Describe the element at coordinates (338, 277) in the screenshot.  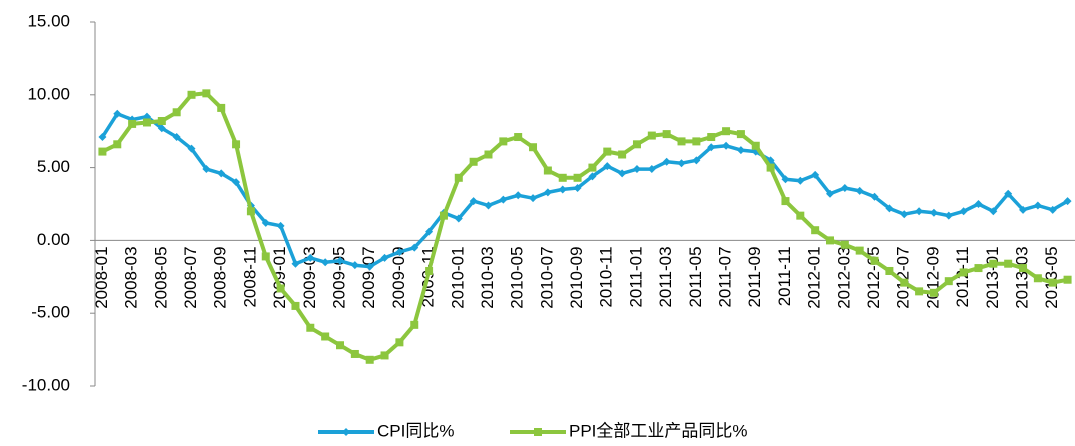
I see `x-tick-label: 2009-05` at that location.